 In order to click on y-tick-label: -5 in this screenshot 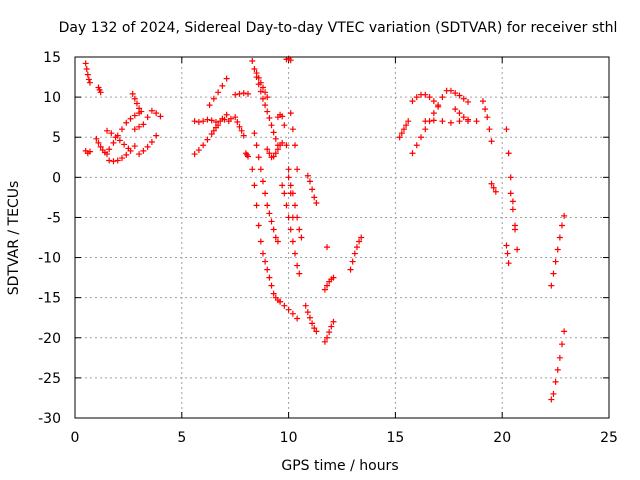, I will do `click(54, 218)`.